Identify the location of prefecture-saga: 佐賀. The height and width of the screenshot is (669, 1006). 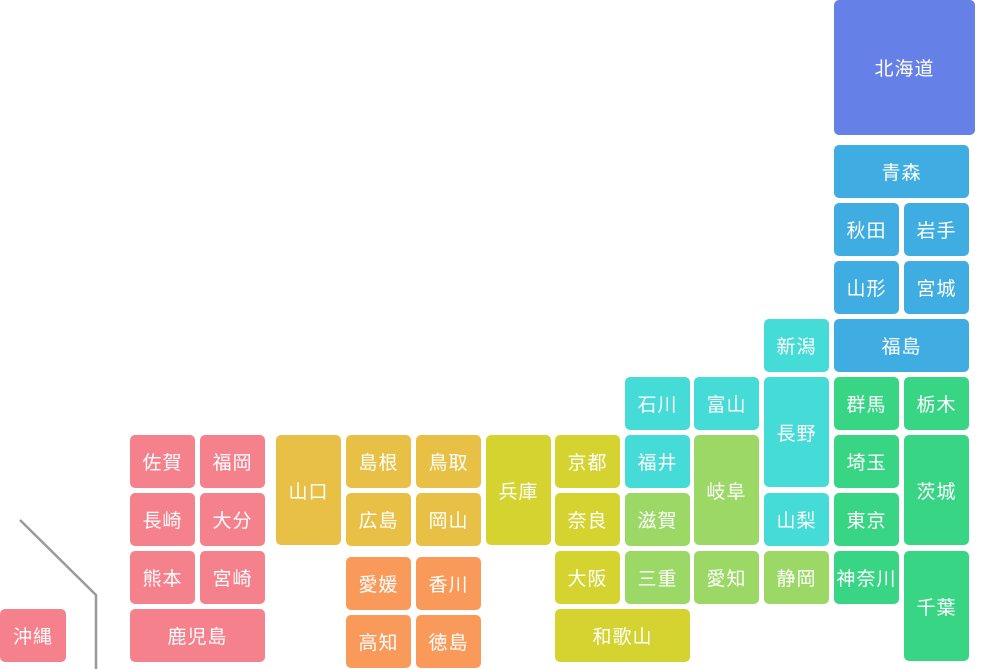
(162, 461).